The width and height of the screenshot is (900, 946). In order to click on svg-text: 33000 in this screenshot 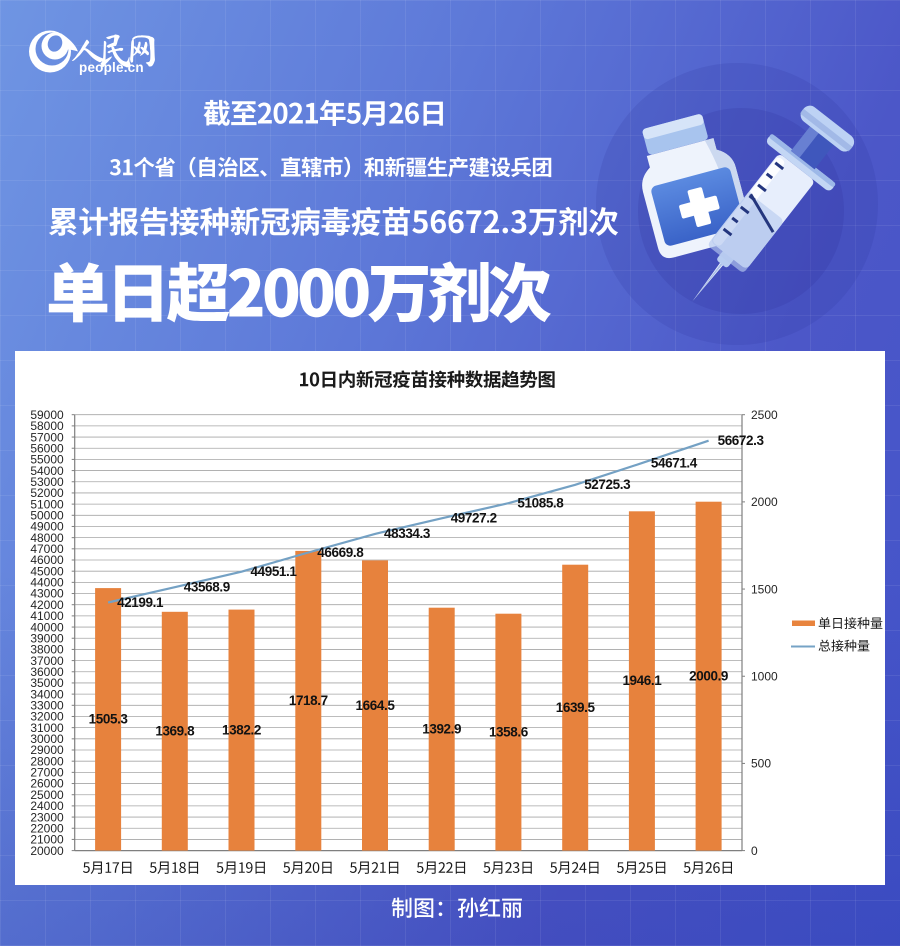, I will do `click(47, 706)`.